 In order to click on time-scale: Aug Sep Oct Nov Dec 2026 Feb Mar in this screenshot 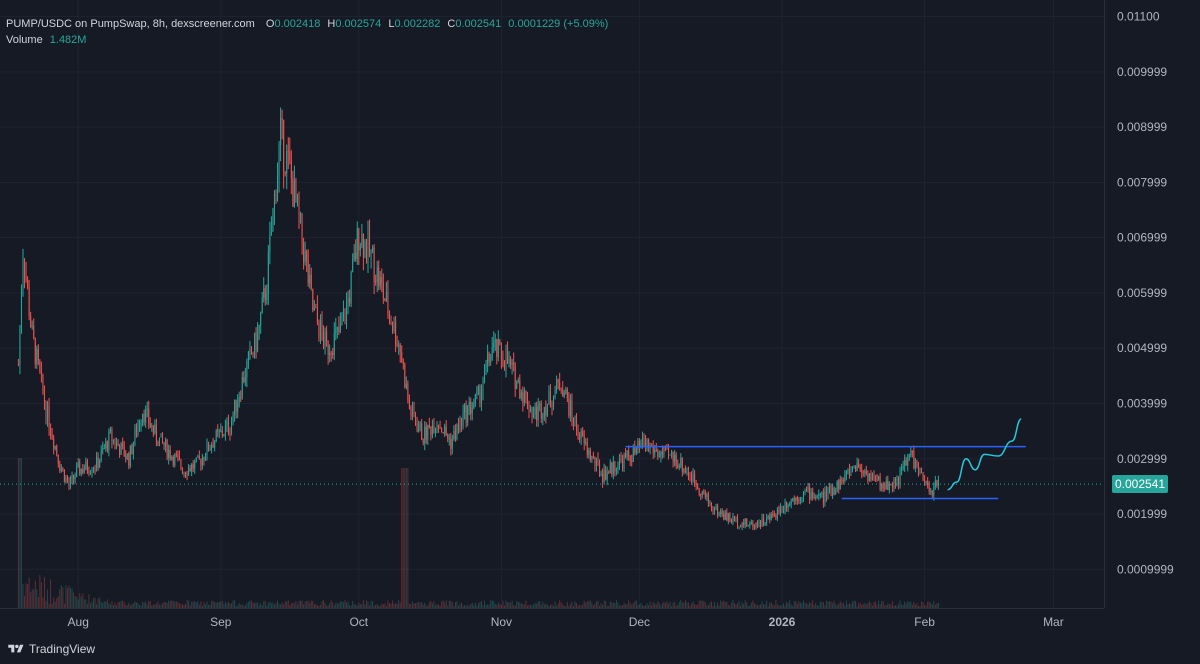, I will do `click(552, 621)`.